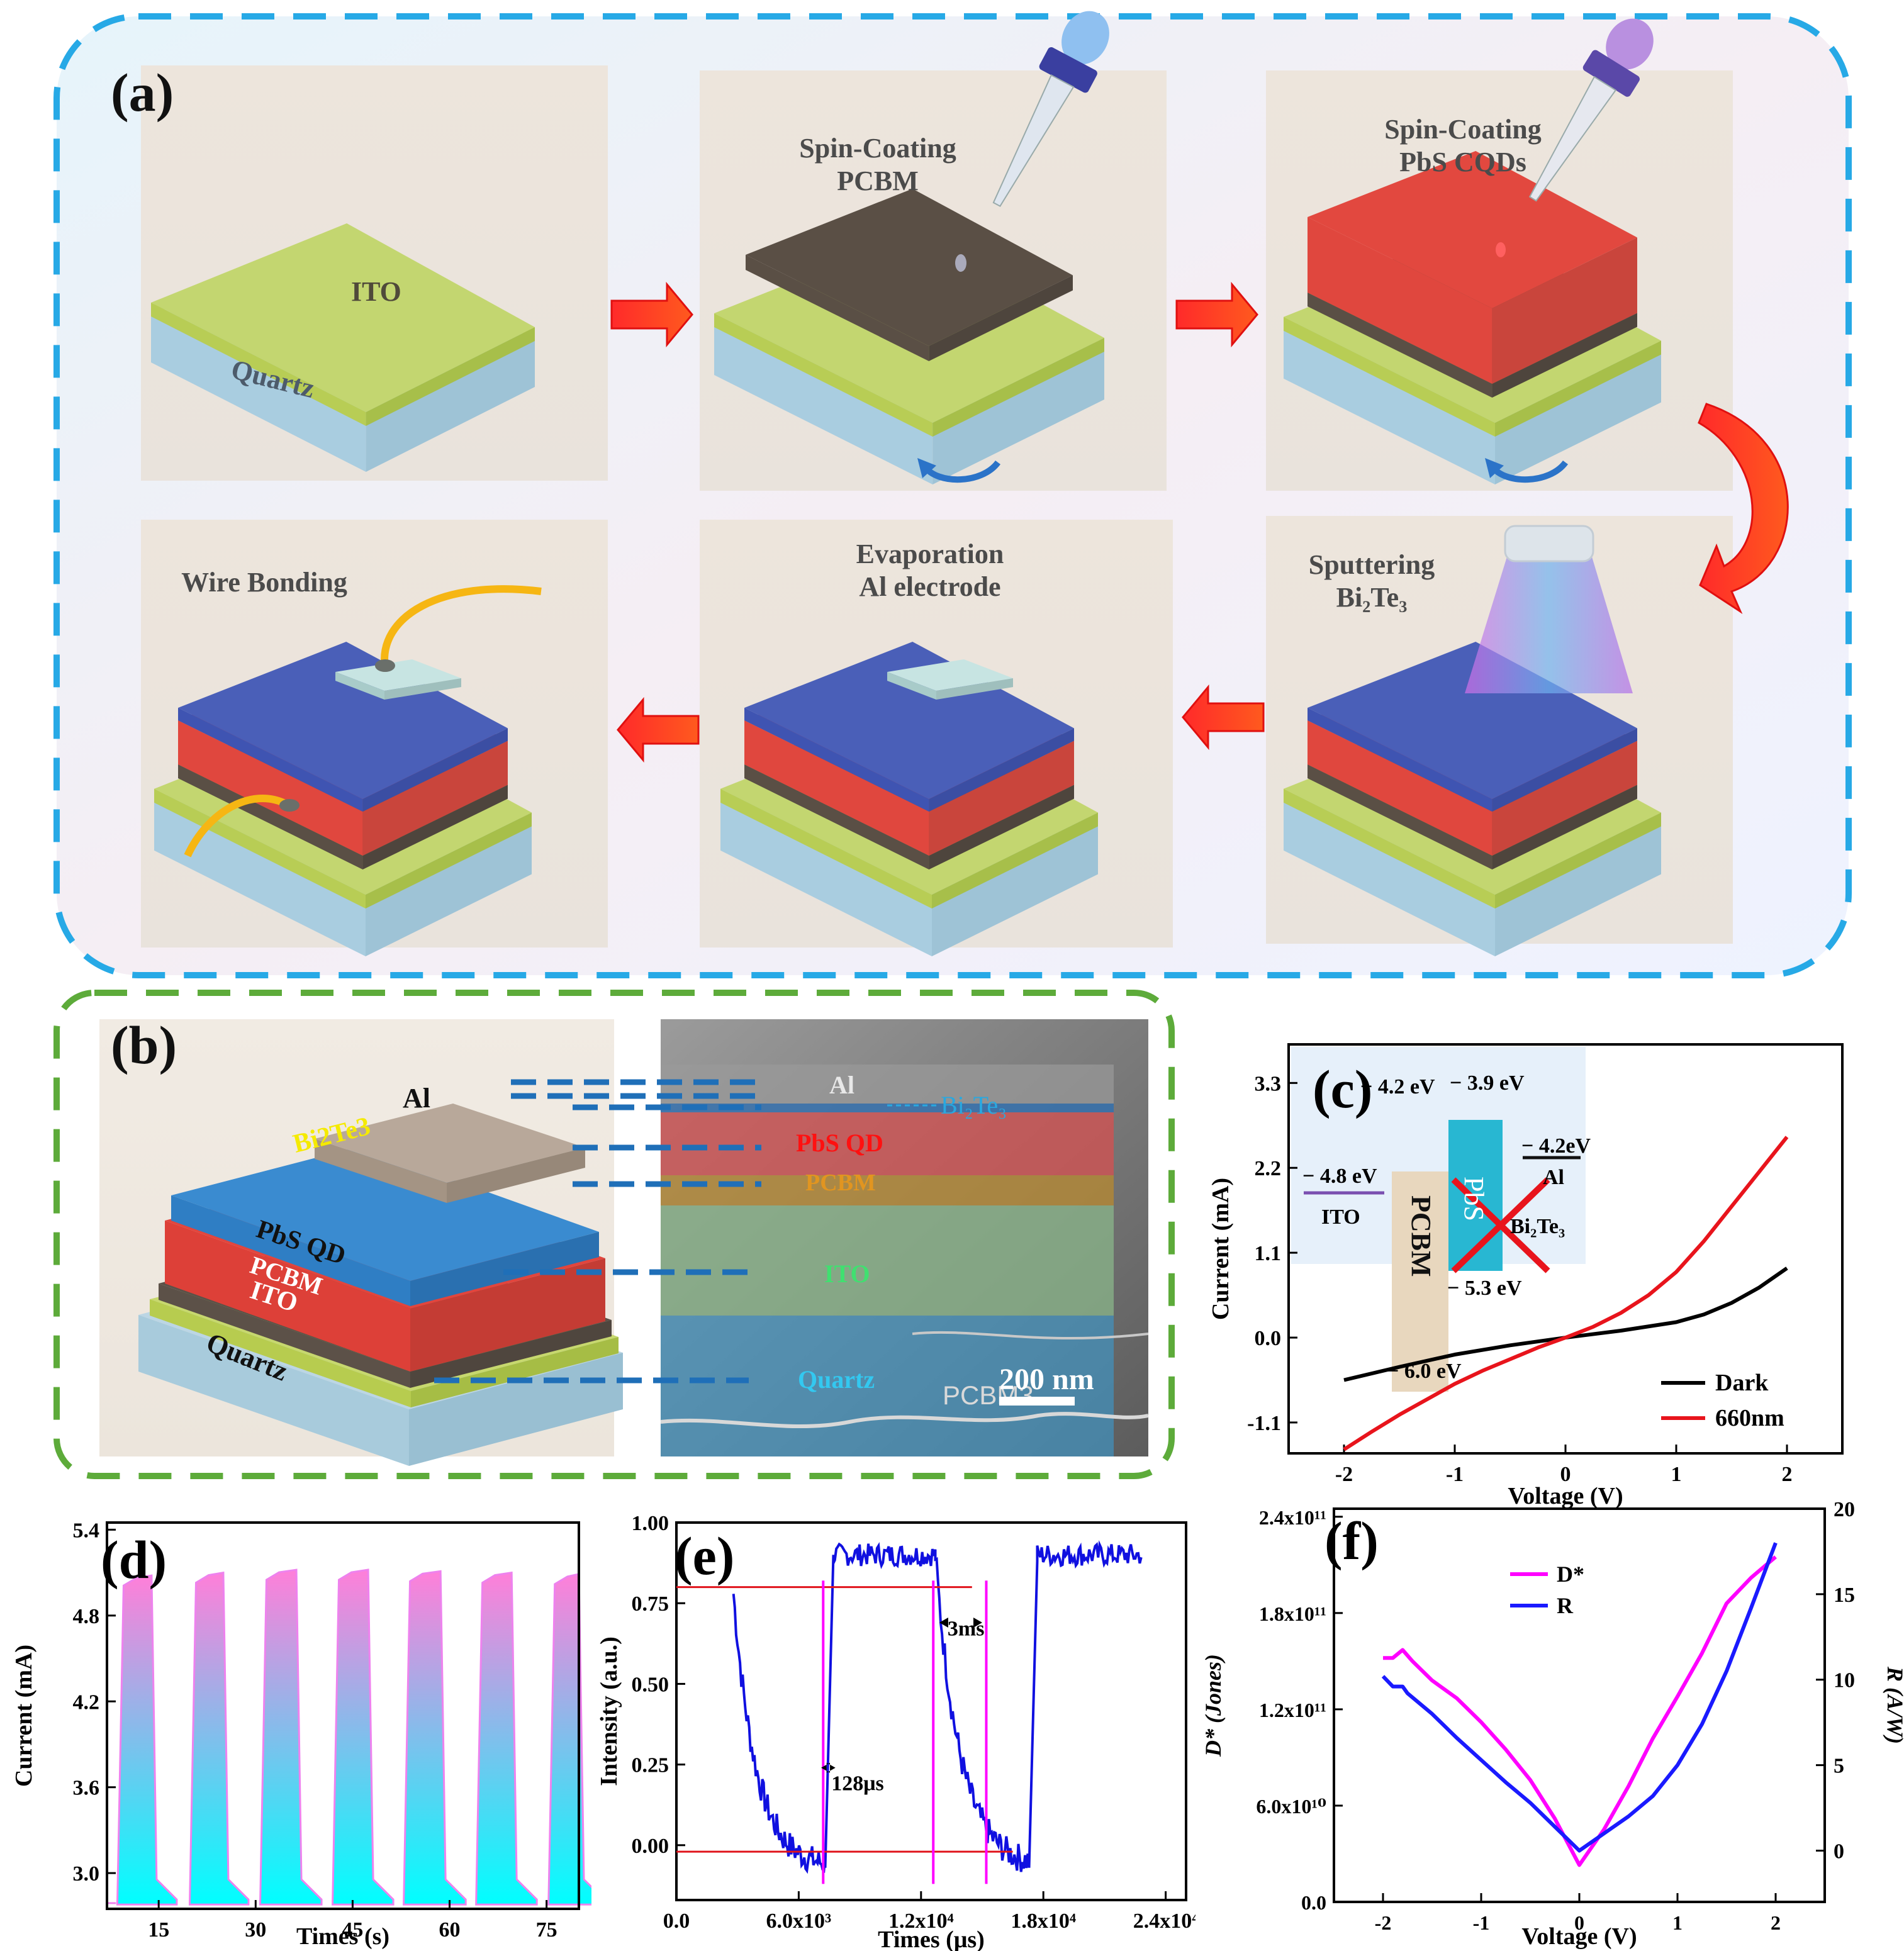 Image resolution: width=1904 pixels, height=1951 pixels. Describe the element at coordinates (1500, 1225) in the screenshot. I see `dirac-cone-line` at that location.